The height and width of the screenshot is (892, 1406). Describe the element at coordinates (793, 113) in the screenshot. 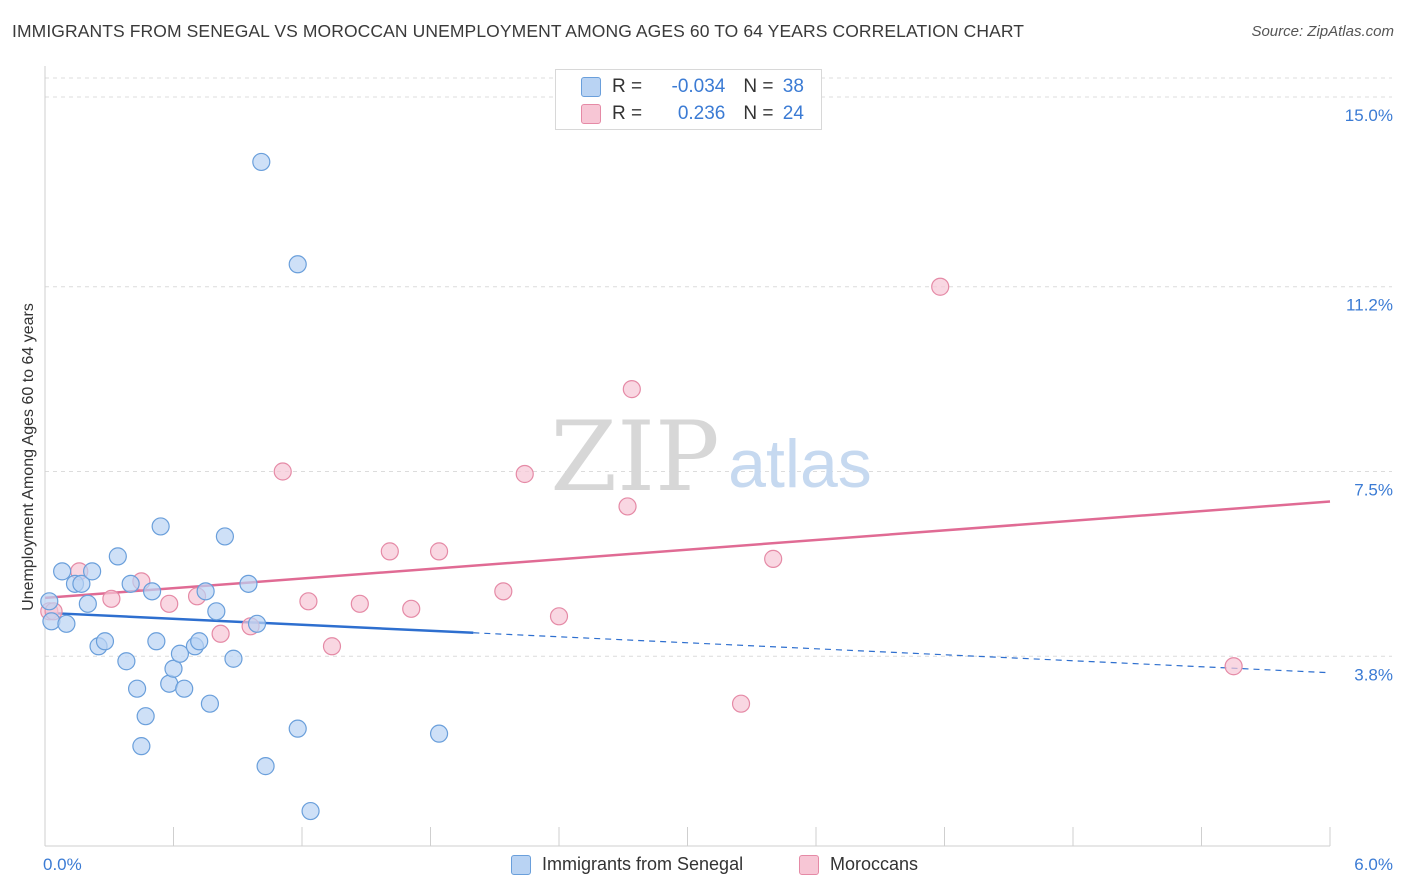

I see `n-value: 24` at that location.